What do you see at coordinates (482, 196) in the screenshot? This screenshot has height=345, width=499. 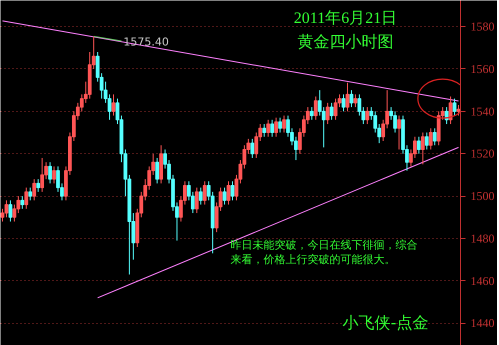 I see `y-tick-label: 1500` at bounding box center [482, 196].